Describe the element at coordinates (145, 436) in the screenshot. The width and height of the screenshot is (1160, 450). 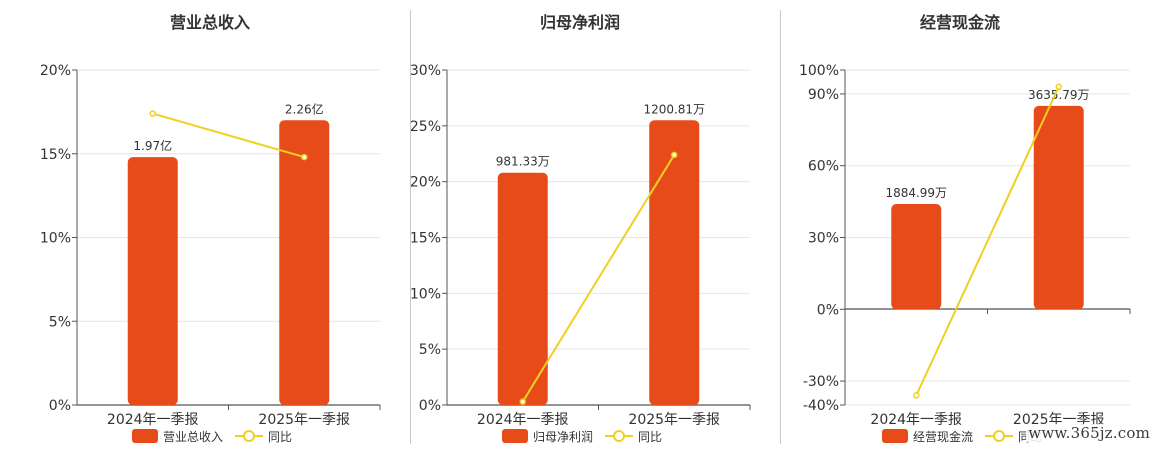
I see `chart-1-legend-bar-swatch` at that location.